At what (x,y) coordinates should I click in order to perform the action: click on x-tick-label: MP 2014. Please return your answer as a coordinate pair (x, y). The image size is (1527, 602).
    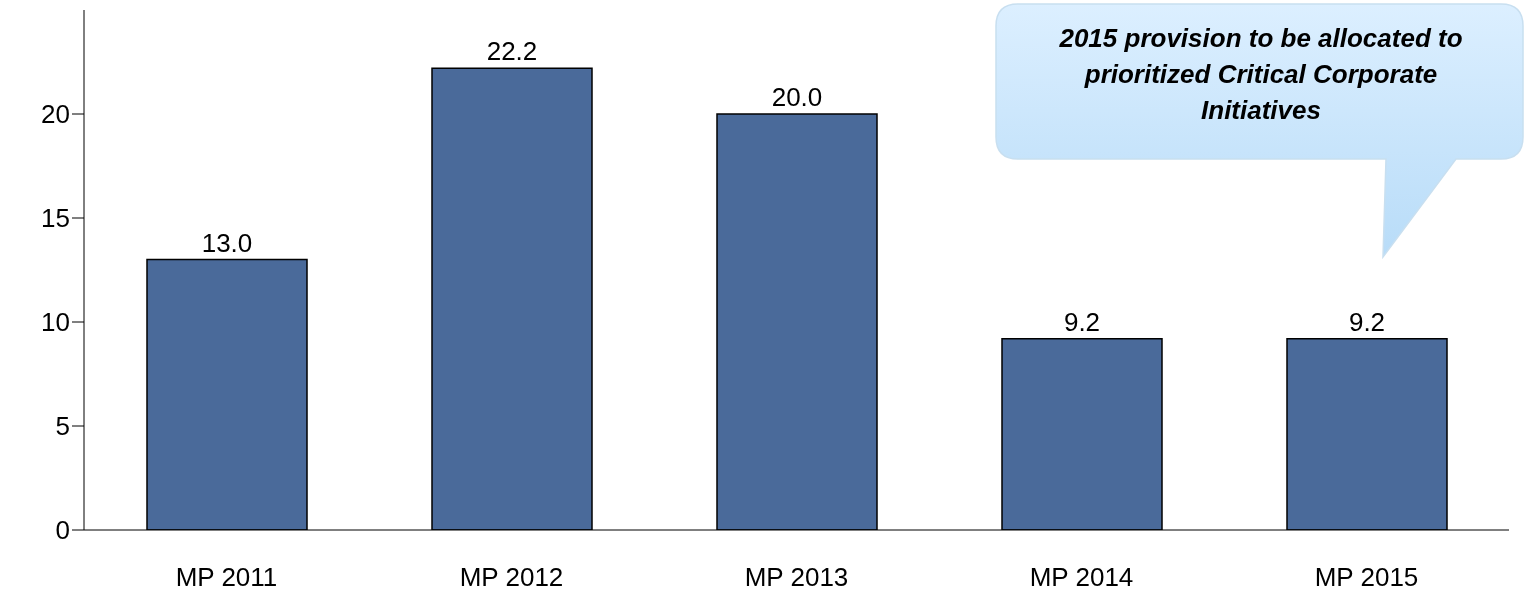
    Looking at the image, I should click on (1081, 577).